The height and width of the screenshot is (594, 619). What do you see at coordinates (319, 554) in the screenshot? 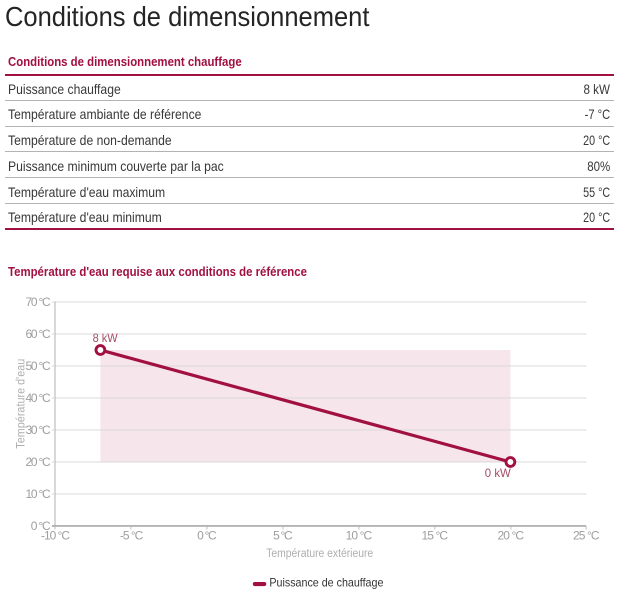
I see `svg-text: Température extérieure` at bounding box center [319, 554].